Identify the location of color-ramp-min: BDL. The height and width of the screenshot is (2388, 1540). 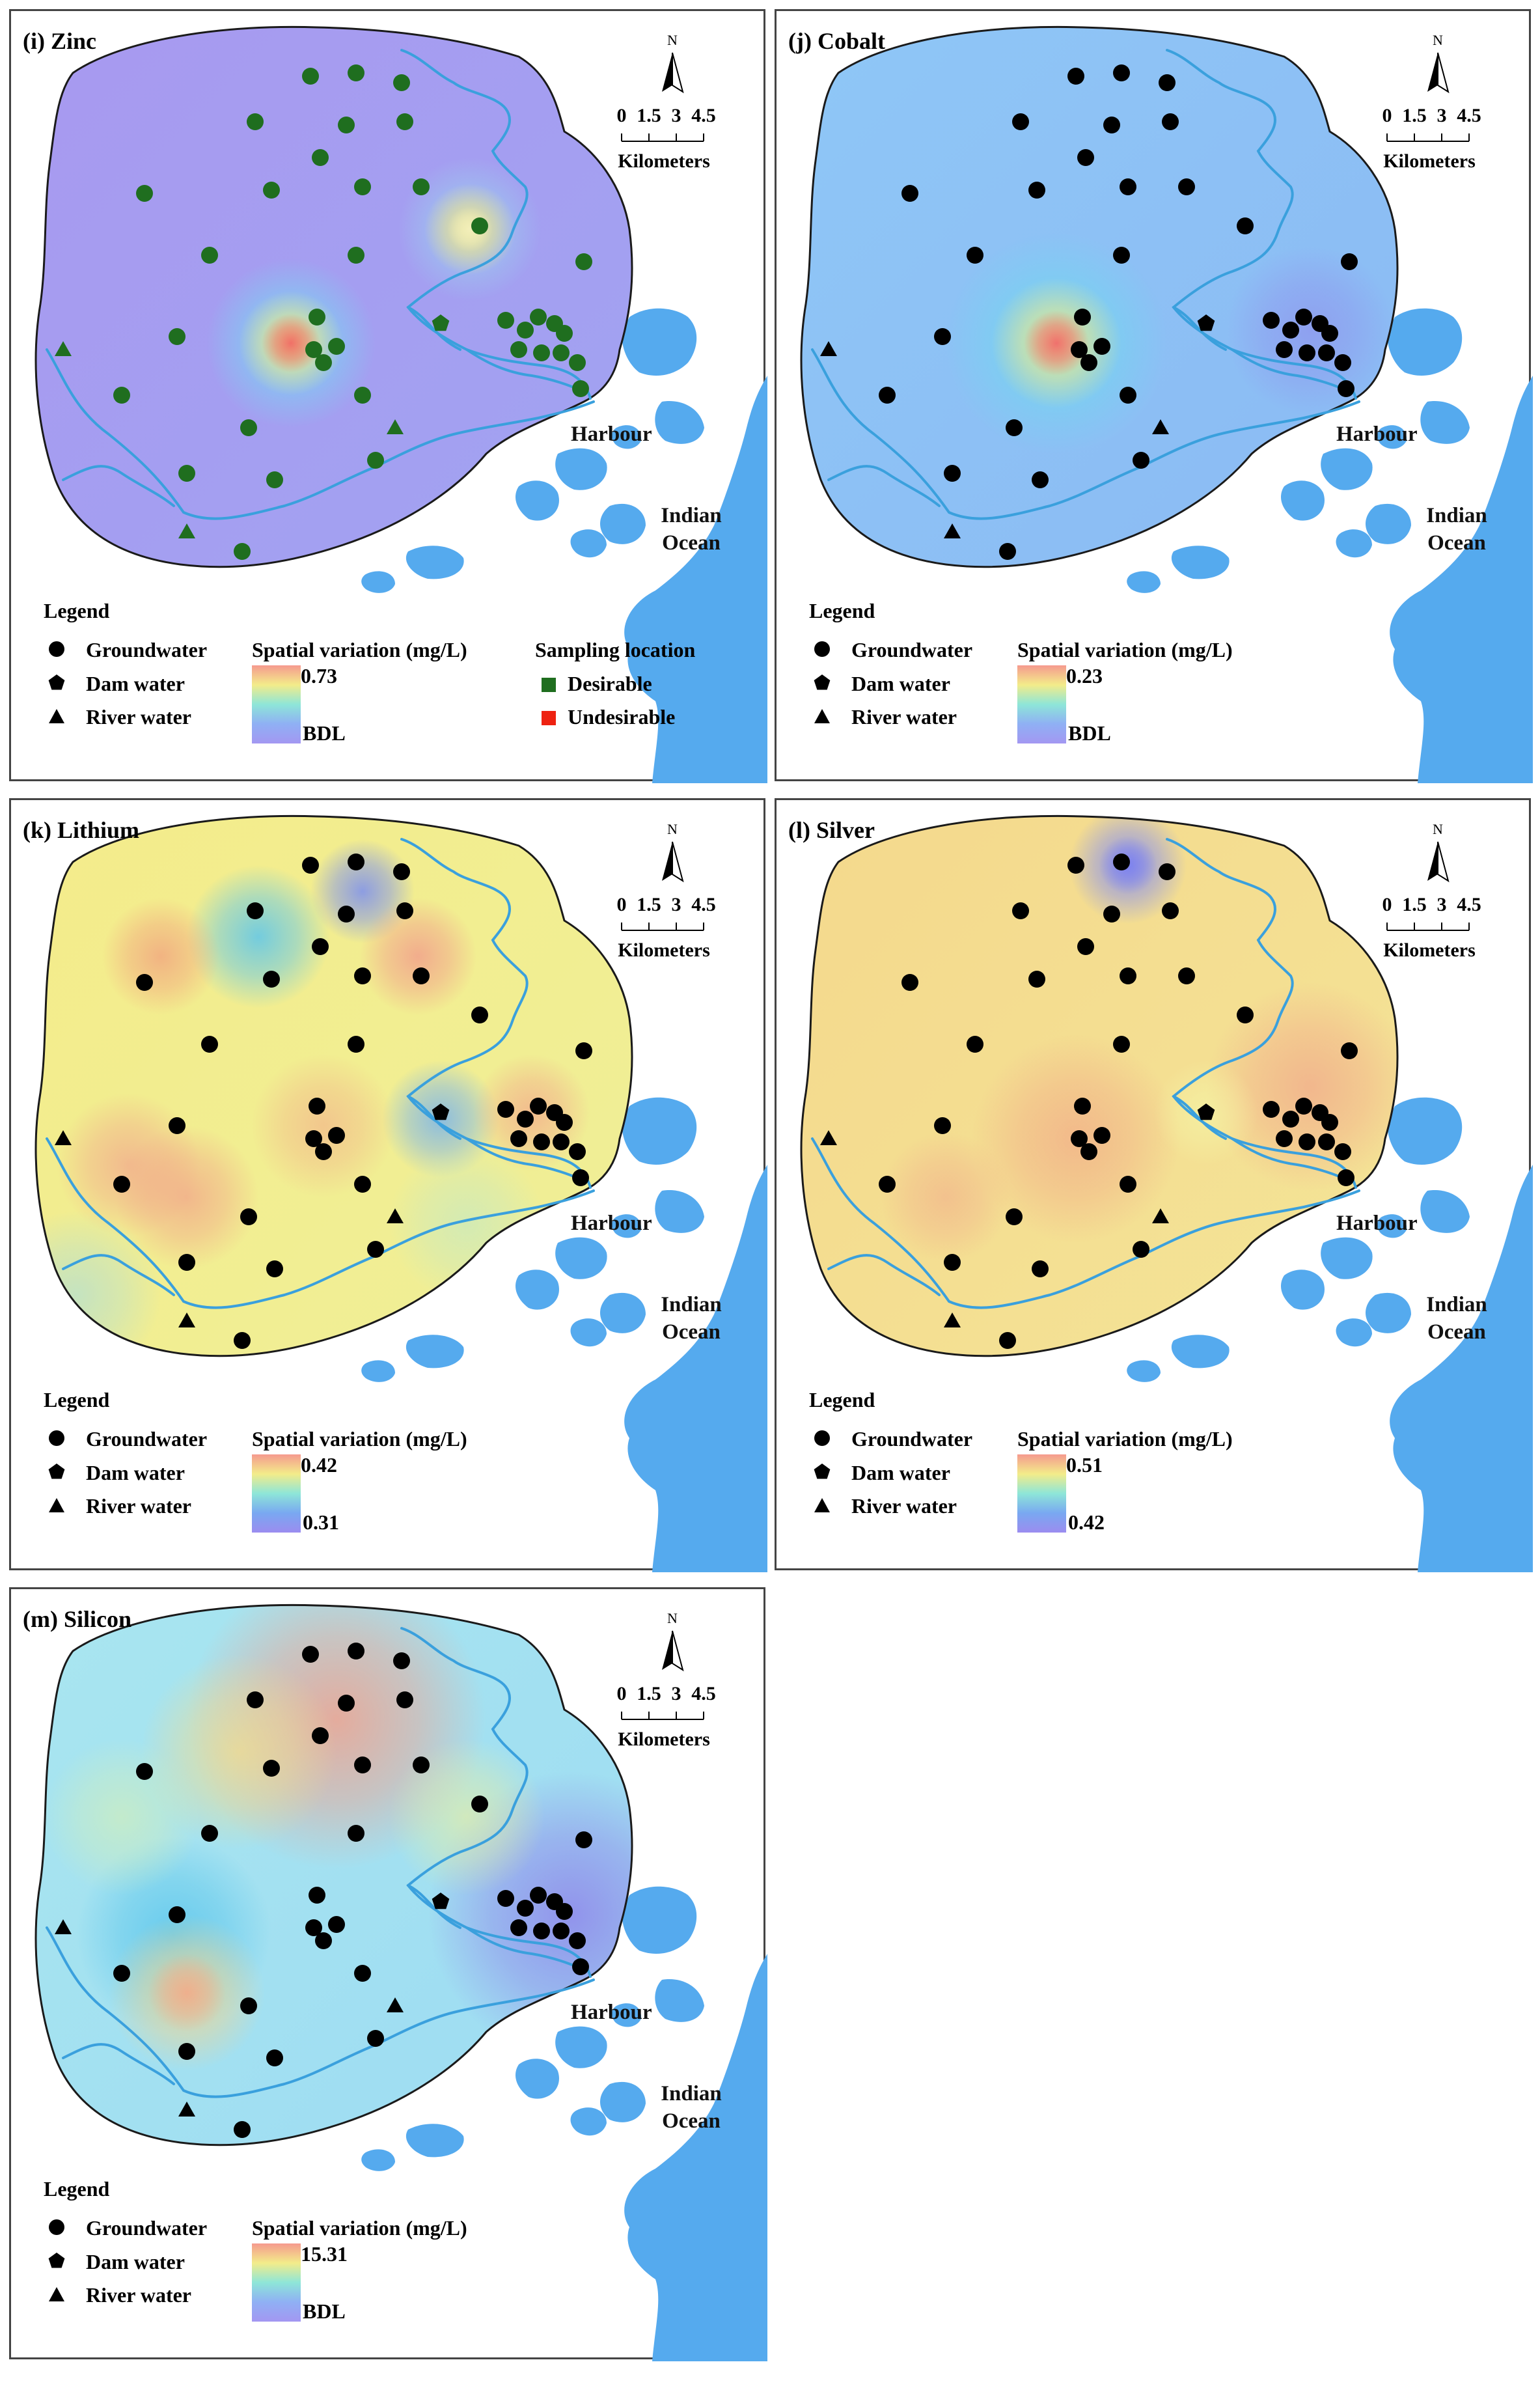
(1089, 733).